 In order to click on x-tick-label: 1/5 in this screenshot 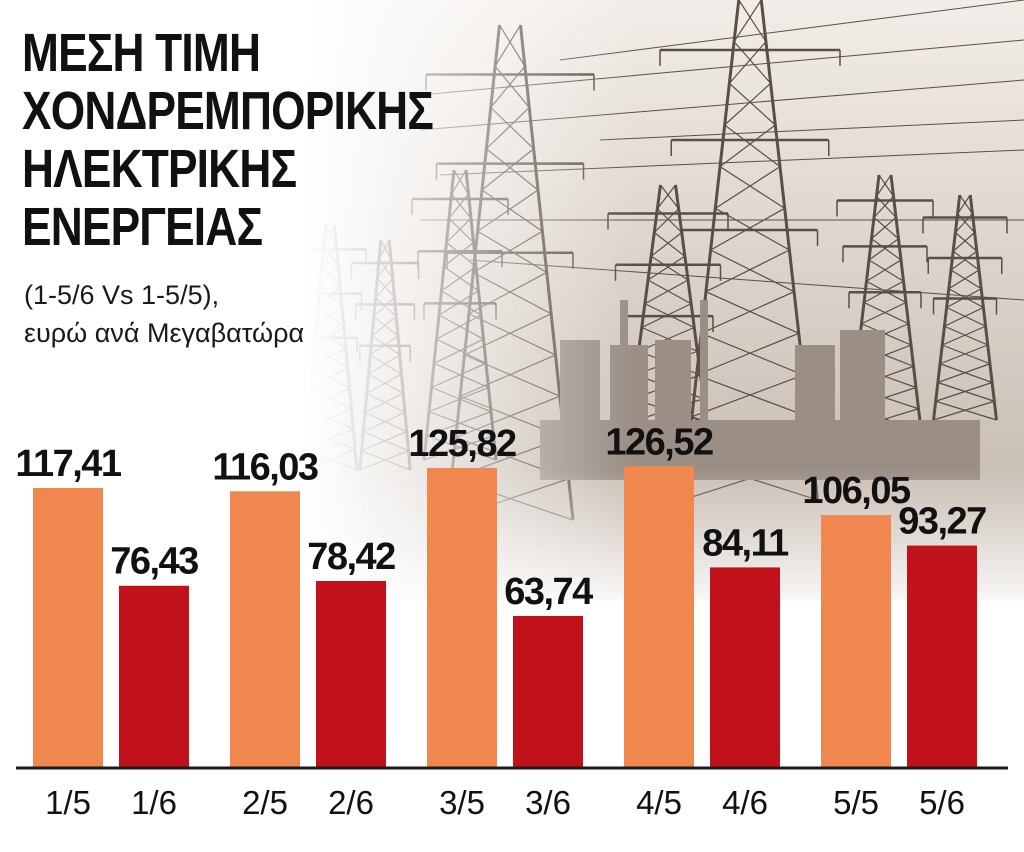, I will do `click(68, 802)`.